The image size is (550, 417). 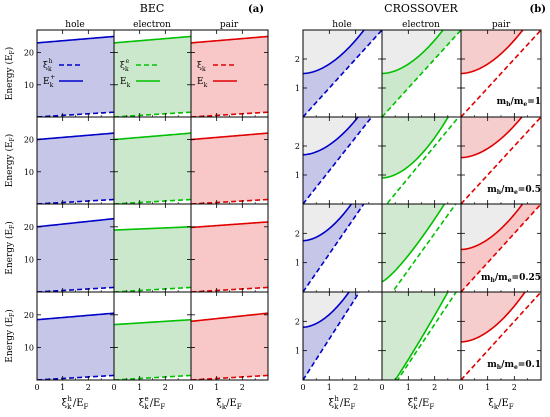 What do you see at coordinates (229, 73) in the screenshot?
I see `panel-a-pair-row0` at bounding box center [229, 73].